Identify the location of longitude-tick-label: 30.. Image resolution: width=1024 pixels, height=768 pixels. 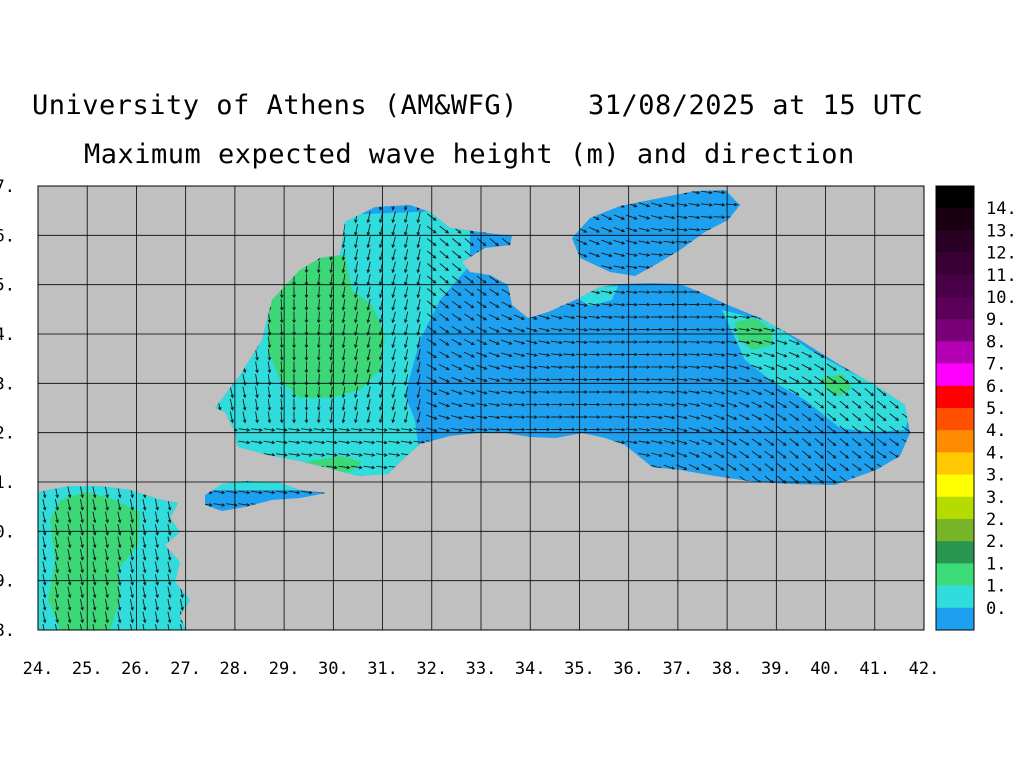
(333, 669).